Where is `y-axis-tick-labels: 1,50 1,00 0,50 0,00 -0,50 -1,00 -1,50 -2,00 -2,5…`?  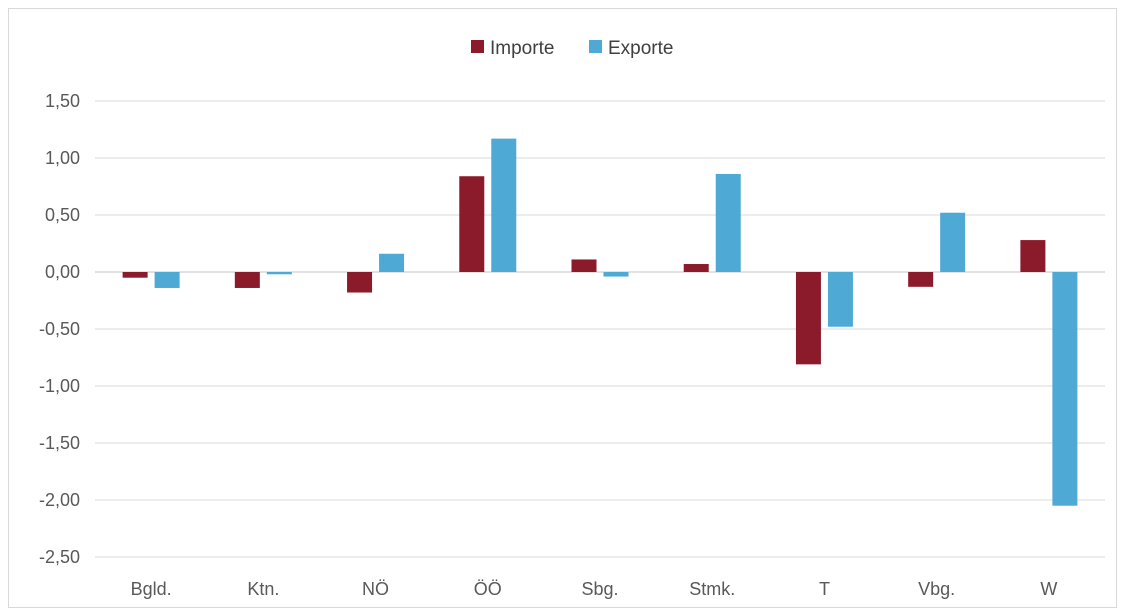 y-axis-tick-labels: 1,50 1,00 0,50 0,00 -0,50 -1,00 -1,50 -2,00 -2,5… is located at coordinates (59, 329).